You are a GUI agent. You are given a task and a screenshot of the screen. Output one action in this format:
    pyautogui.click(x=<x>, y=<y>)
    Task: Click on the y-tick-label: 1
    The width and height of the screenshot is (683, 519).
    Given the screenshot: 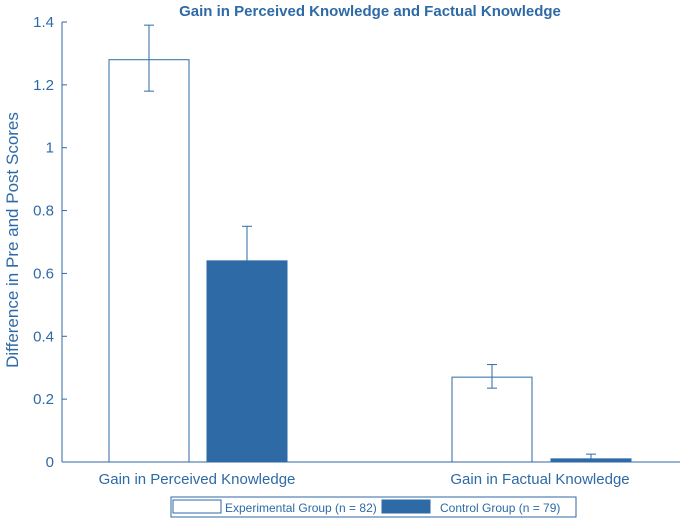 What is the action you would take?
    pyautogui.click(x=50, y=148)
    